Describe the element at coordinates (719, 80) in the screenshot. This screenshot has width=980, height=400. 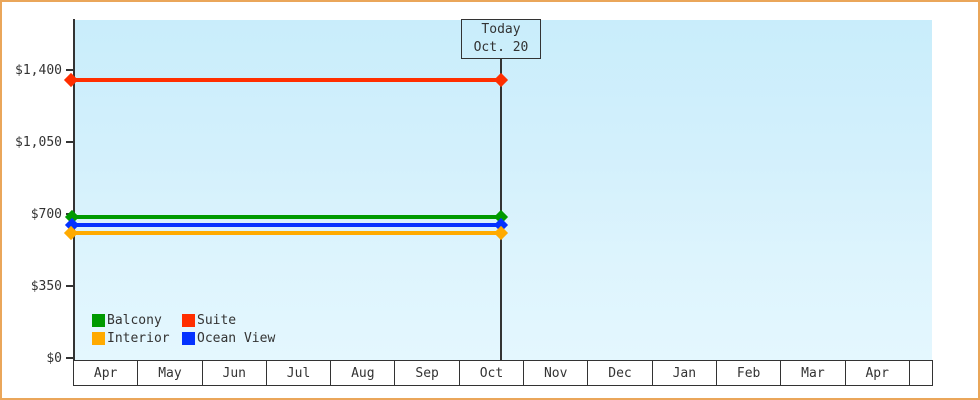
I see `suite-line-forecast-dashed` at that location.